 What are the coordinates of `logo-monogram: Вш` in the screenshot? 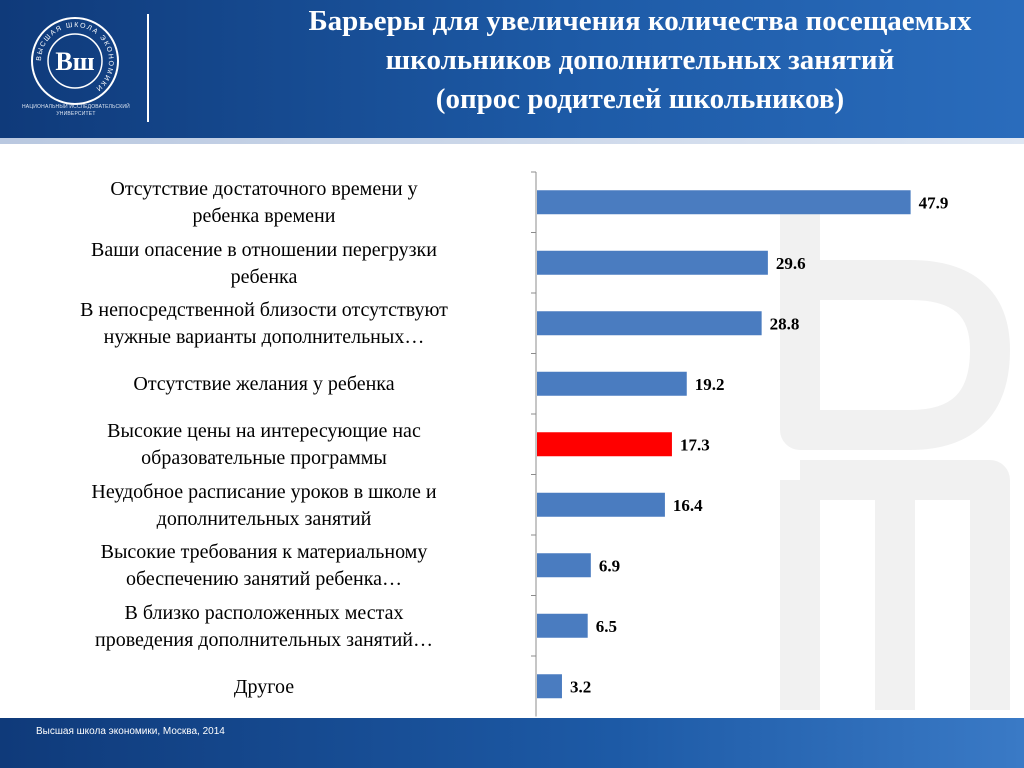 It's located at (74, 61).